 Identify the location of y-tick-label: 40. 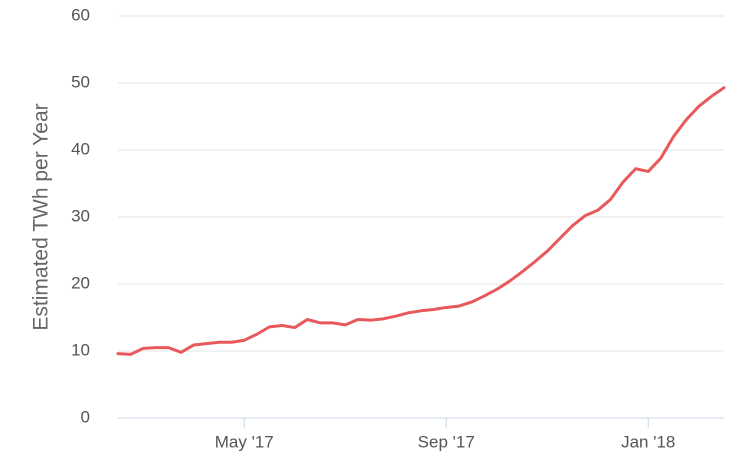
(80, 148).